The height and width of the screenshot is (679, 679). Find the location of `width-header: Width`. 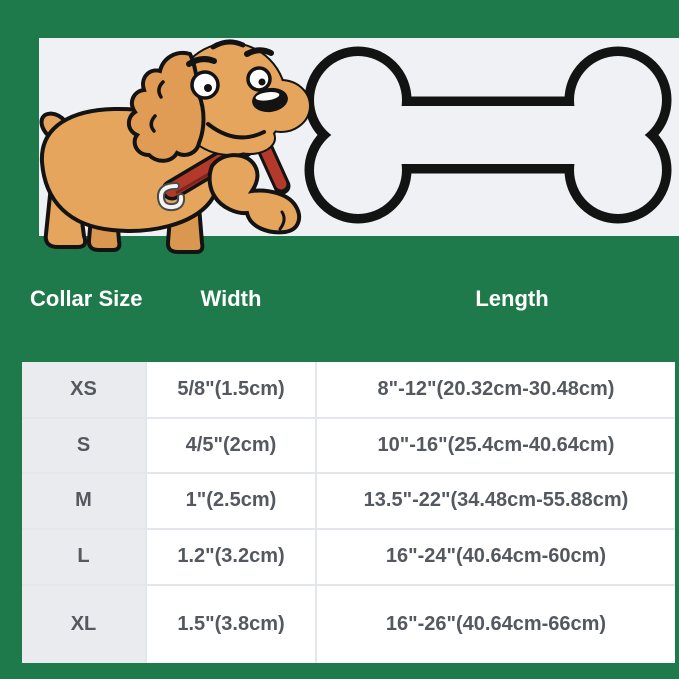

width-header: Width is located at coordinates (231, 298).